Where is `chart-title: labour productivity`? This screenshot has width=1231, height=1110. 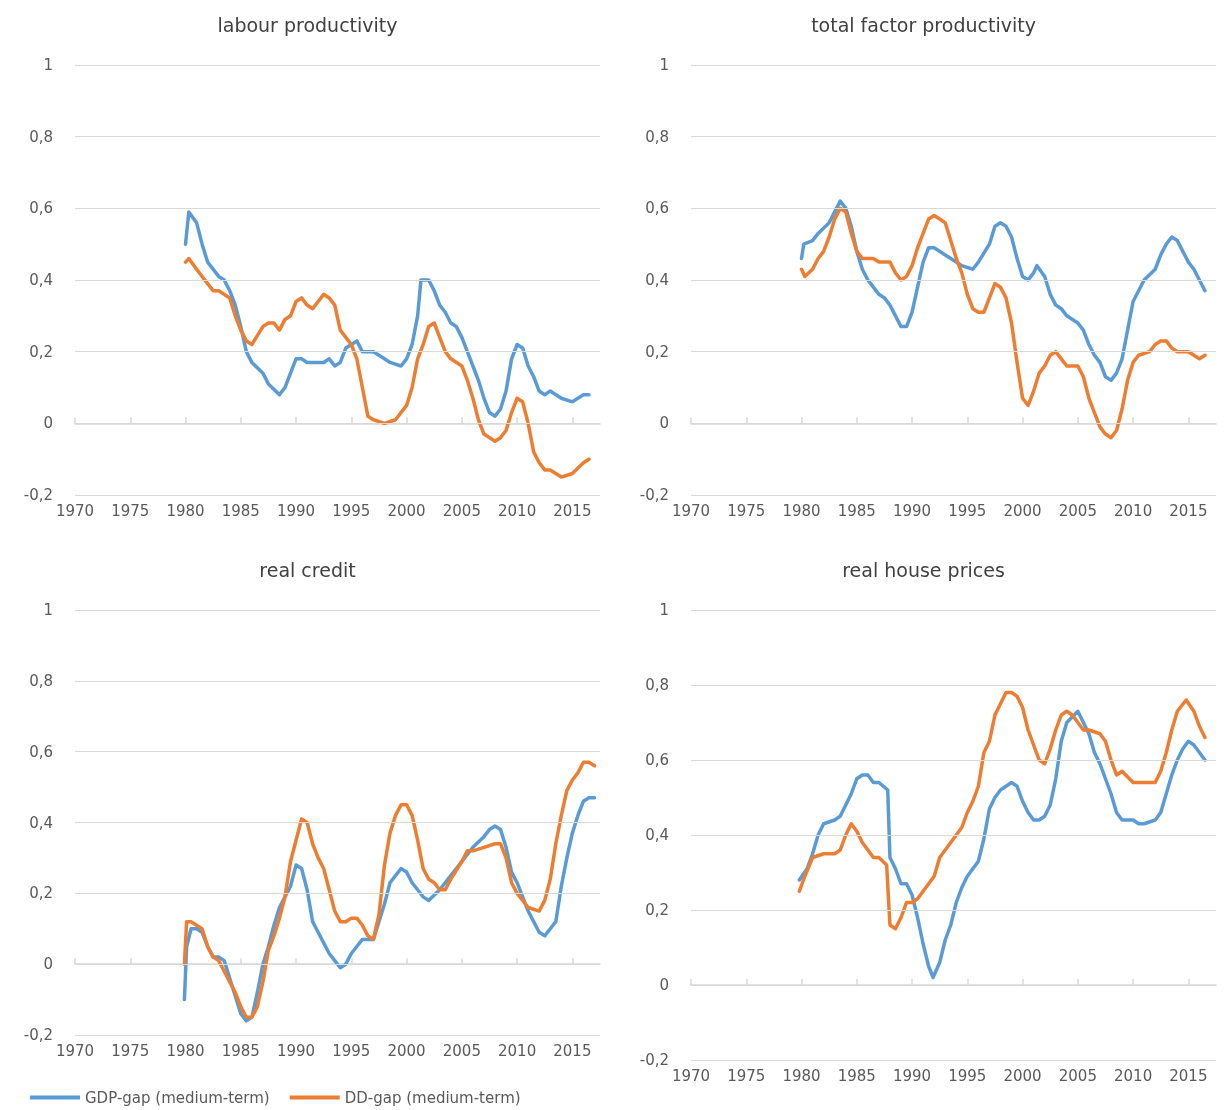 chart-title: labour productivity is located at coordinates (307, 24).